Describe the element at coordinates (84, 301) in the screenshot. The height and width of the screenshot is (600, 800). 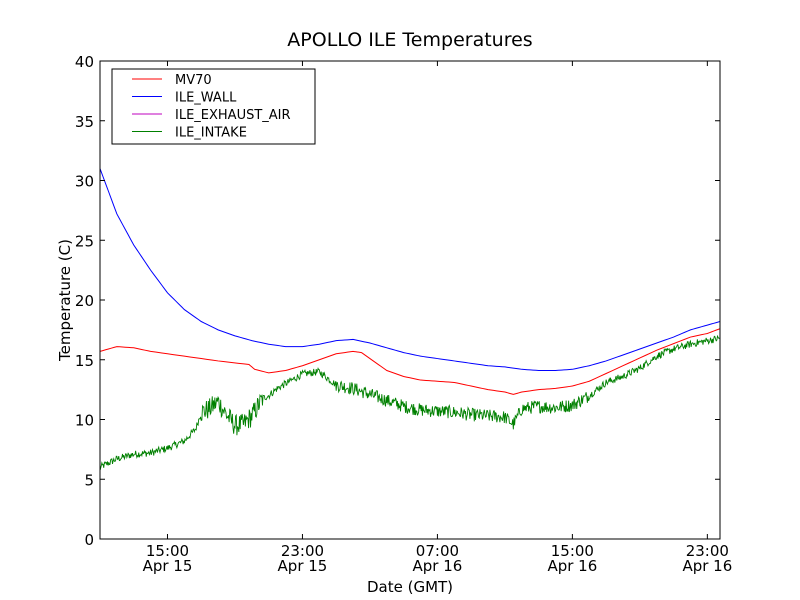
I see `y-tick-label: 20` at that location.